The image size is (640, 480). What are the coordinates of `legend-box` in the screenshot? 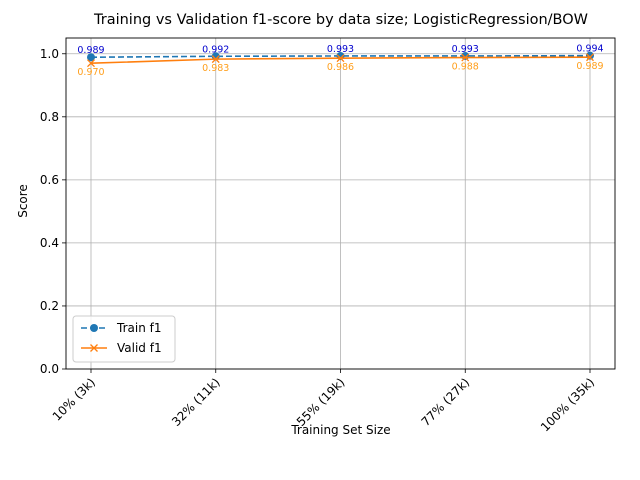 It's located at (124, 339).